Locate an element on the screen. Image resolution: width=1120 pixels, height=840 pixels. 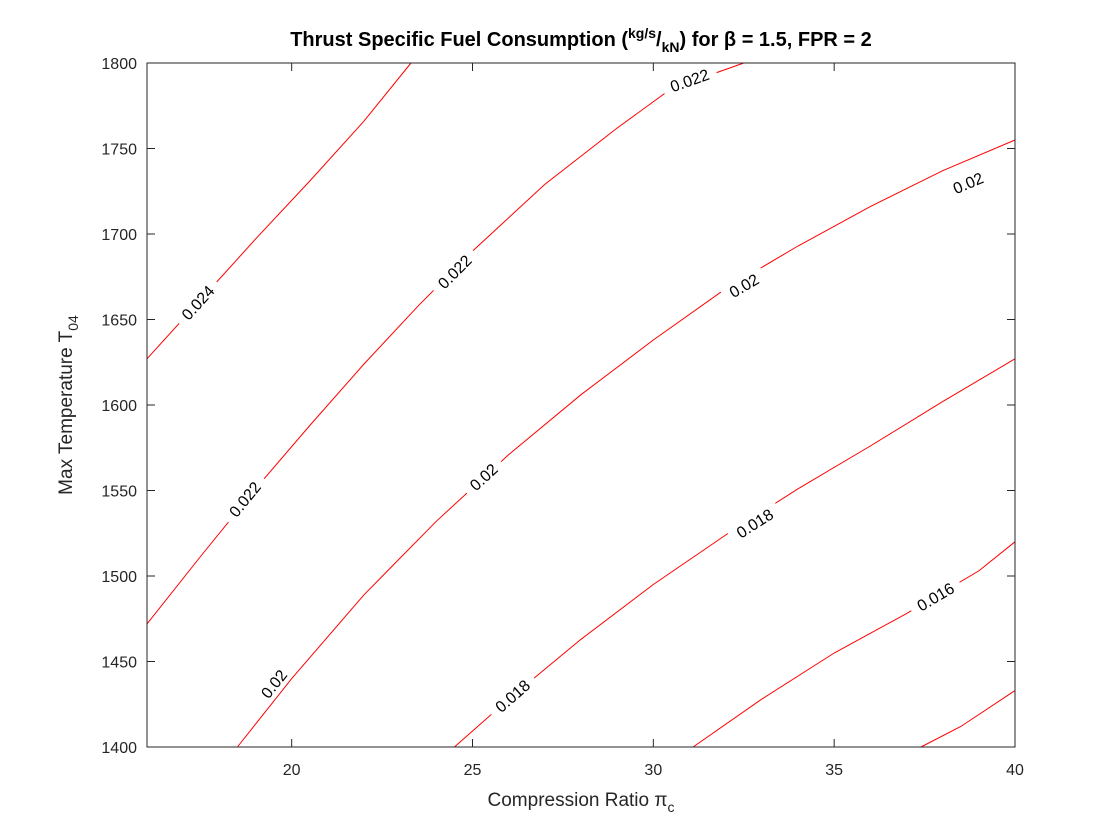
y-axis-label-text: Max Temperature T is located at coordinates (66, 412).